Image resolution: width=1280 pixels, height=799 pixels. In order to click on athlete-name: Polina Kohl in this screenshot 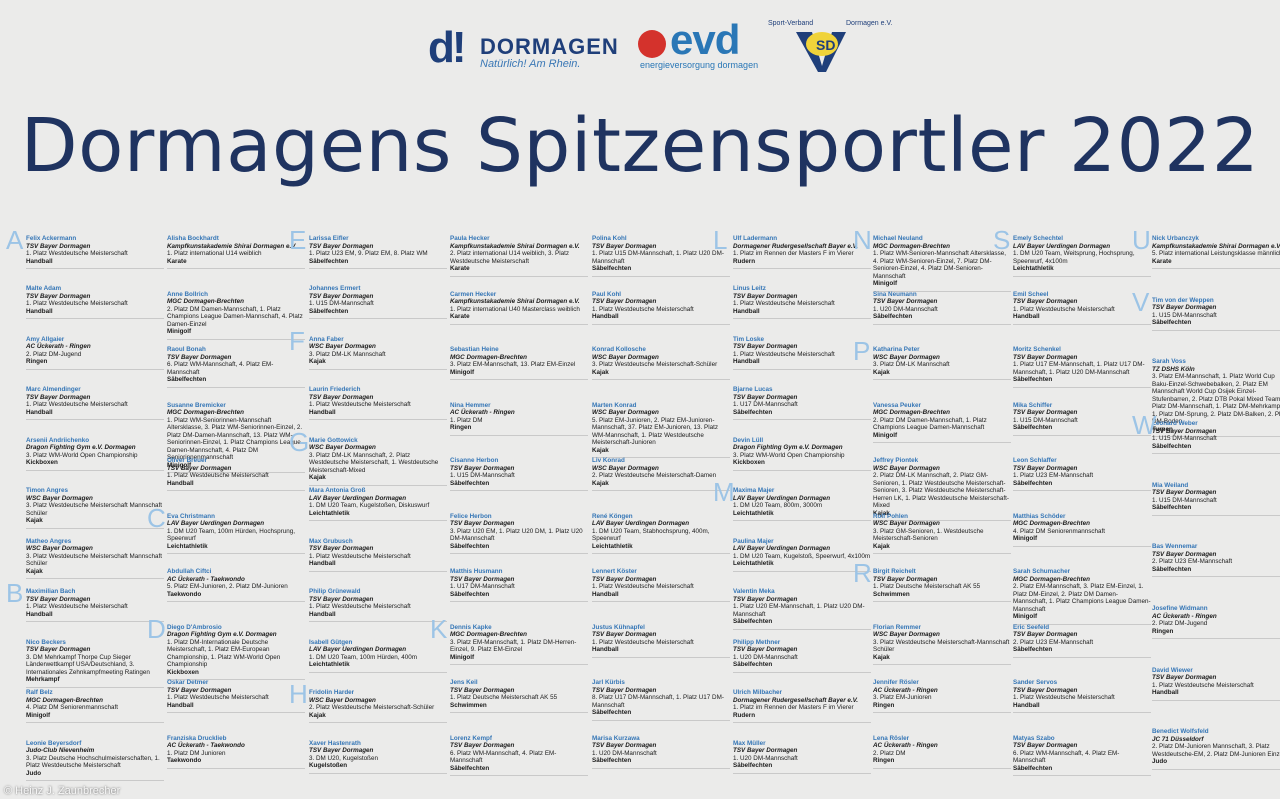, I will do `click(609, 238)`.